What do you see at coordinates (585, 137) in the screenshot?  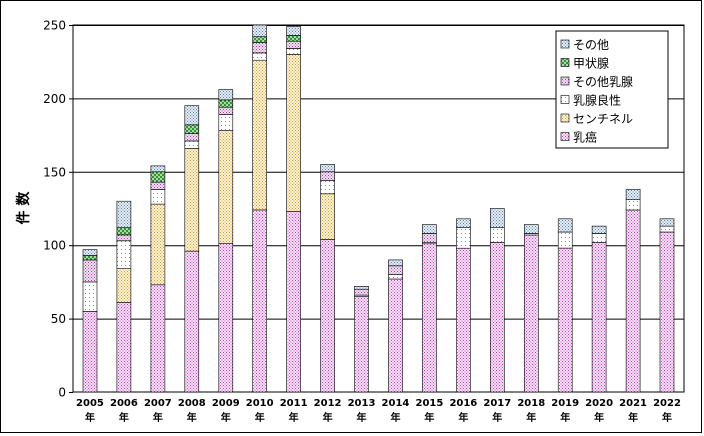 I see `legend-label: 乳癌` at bounding box center [585, 137].